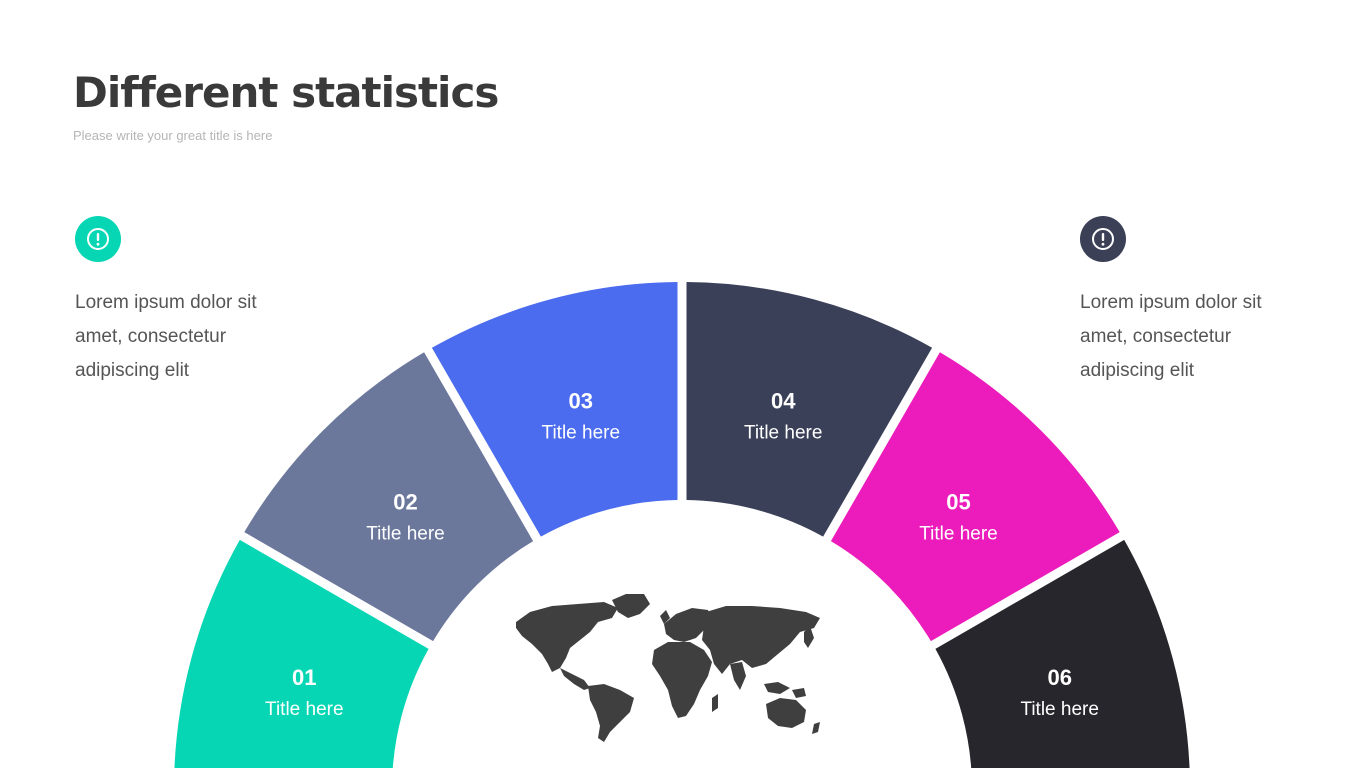 Image resolution: width=1365 pixels, height=768 pixels. Describe the element at coordinates (286, 92) in the screenshot. I see `page-title: Different statistics` at that location.